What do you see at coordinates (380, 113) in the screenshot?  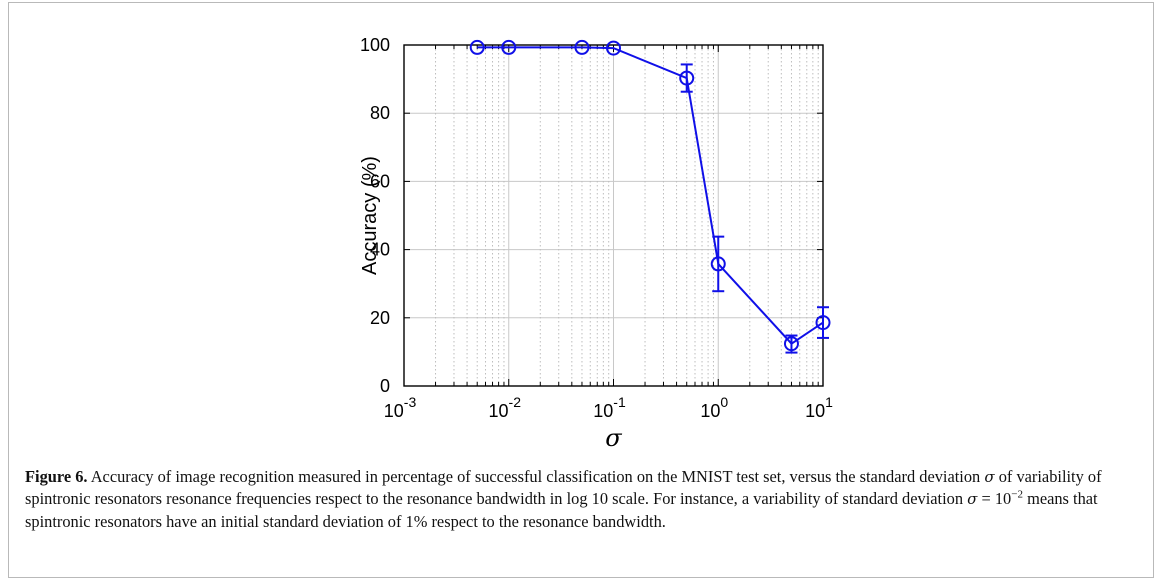 I see `y-tick-label: 80` at bounding box center [380, 113].